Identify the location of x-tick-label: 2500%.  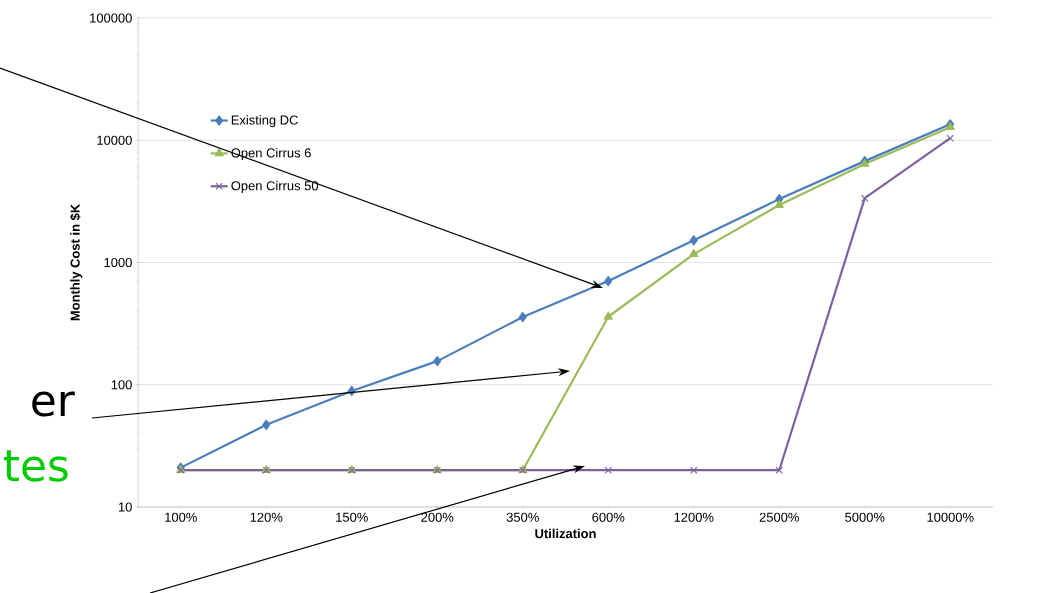
(779, 517).